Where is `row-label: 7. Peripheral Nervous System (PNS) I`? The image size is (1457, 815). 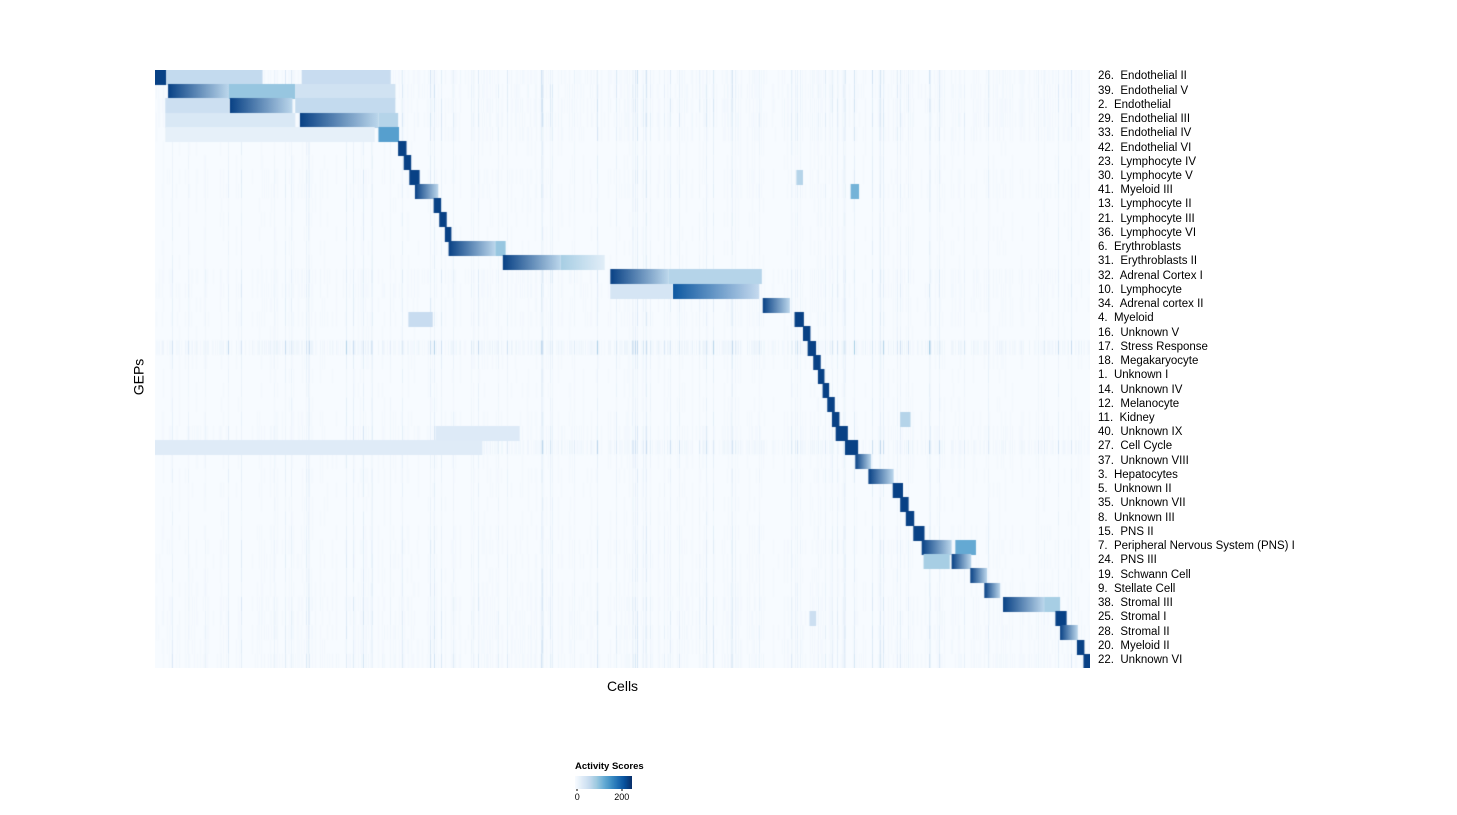
row-label: 7. Peripheral Nervous System (PNS) I is located at coordinates (1196, 546).